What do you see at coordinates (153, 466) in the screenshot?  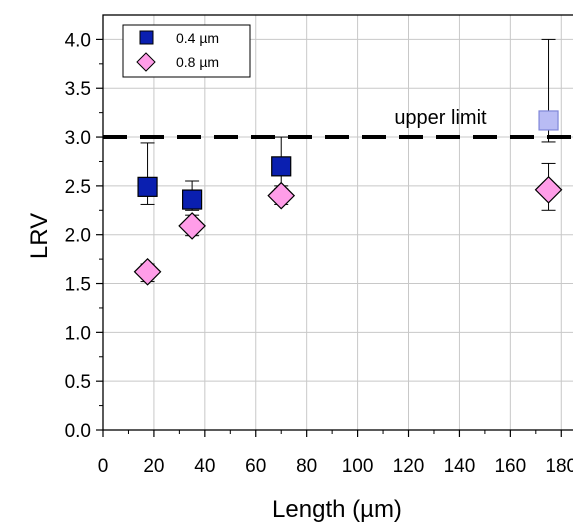 I see `x-tick-label: 20` at bounding box center [153, 466].